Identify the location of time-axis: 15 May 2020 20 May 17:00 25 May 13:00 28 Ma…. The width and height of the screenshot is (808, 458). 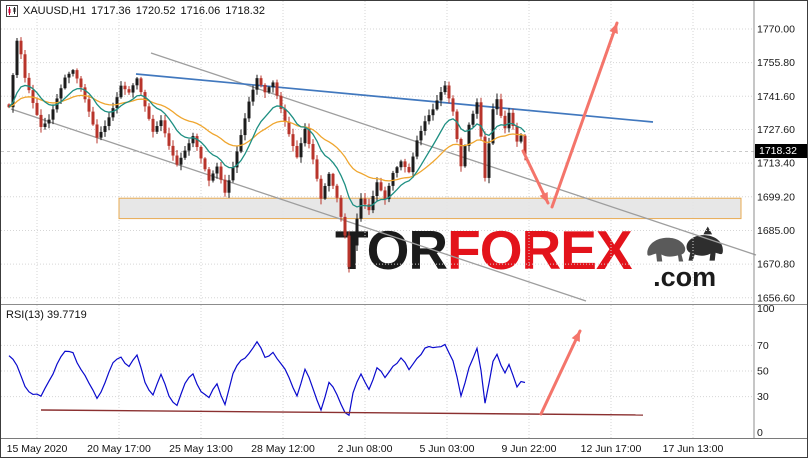
(404, 447).